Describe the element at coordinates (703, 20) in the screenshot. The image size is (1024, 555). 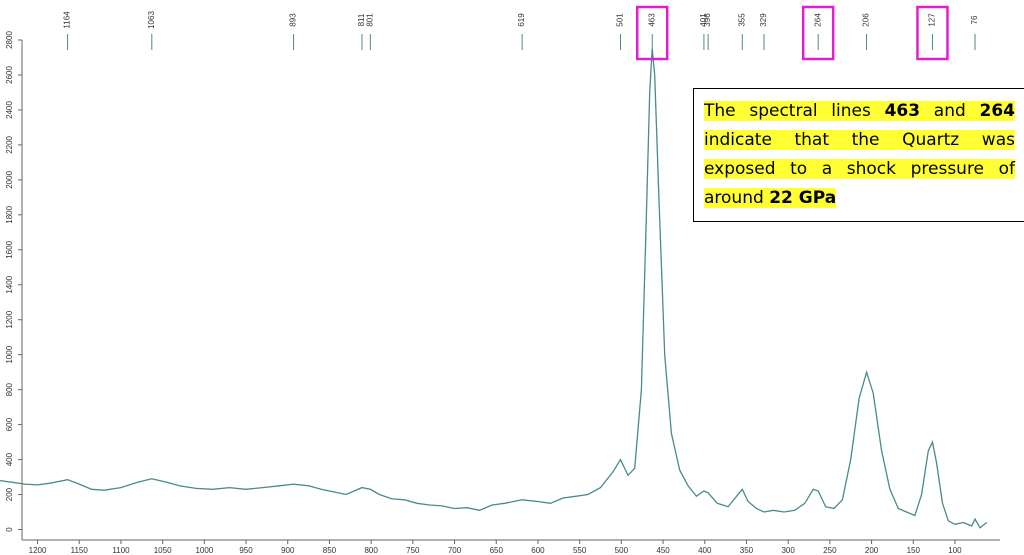
I see `peak-label: 401` at that location.